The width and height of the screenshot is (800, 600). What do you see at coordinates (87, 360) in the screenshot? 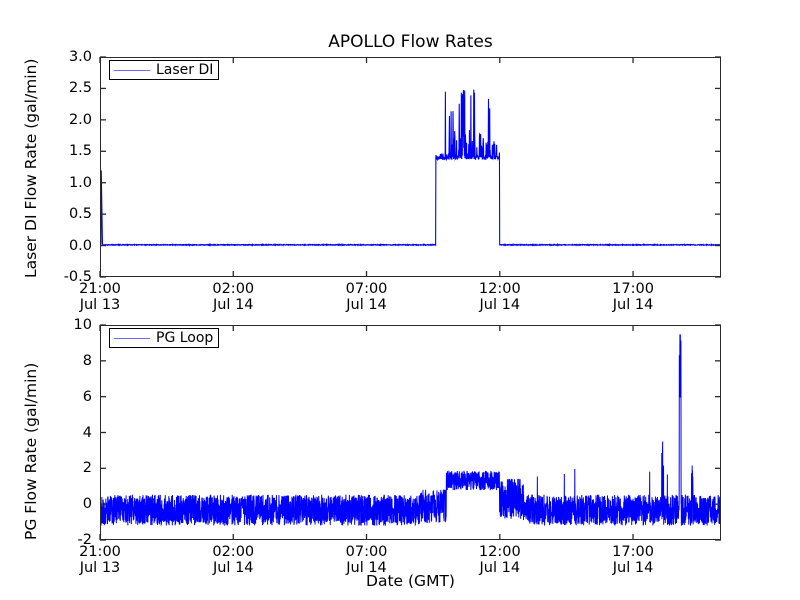
I see `ytick-label: 8` at bounding box center [87, 360].